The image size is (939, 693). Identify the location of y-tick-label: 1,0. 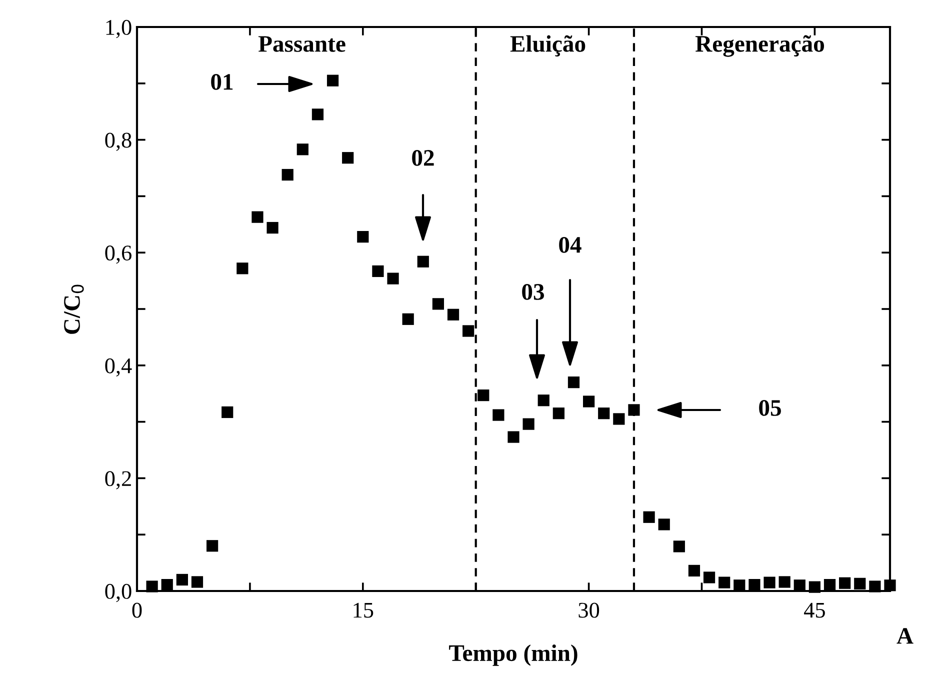
(119, 29).